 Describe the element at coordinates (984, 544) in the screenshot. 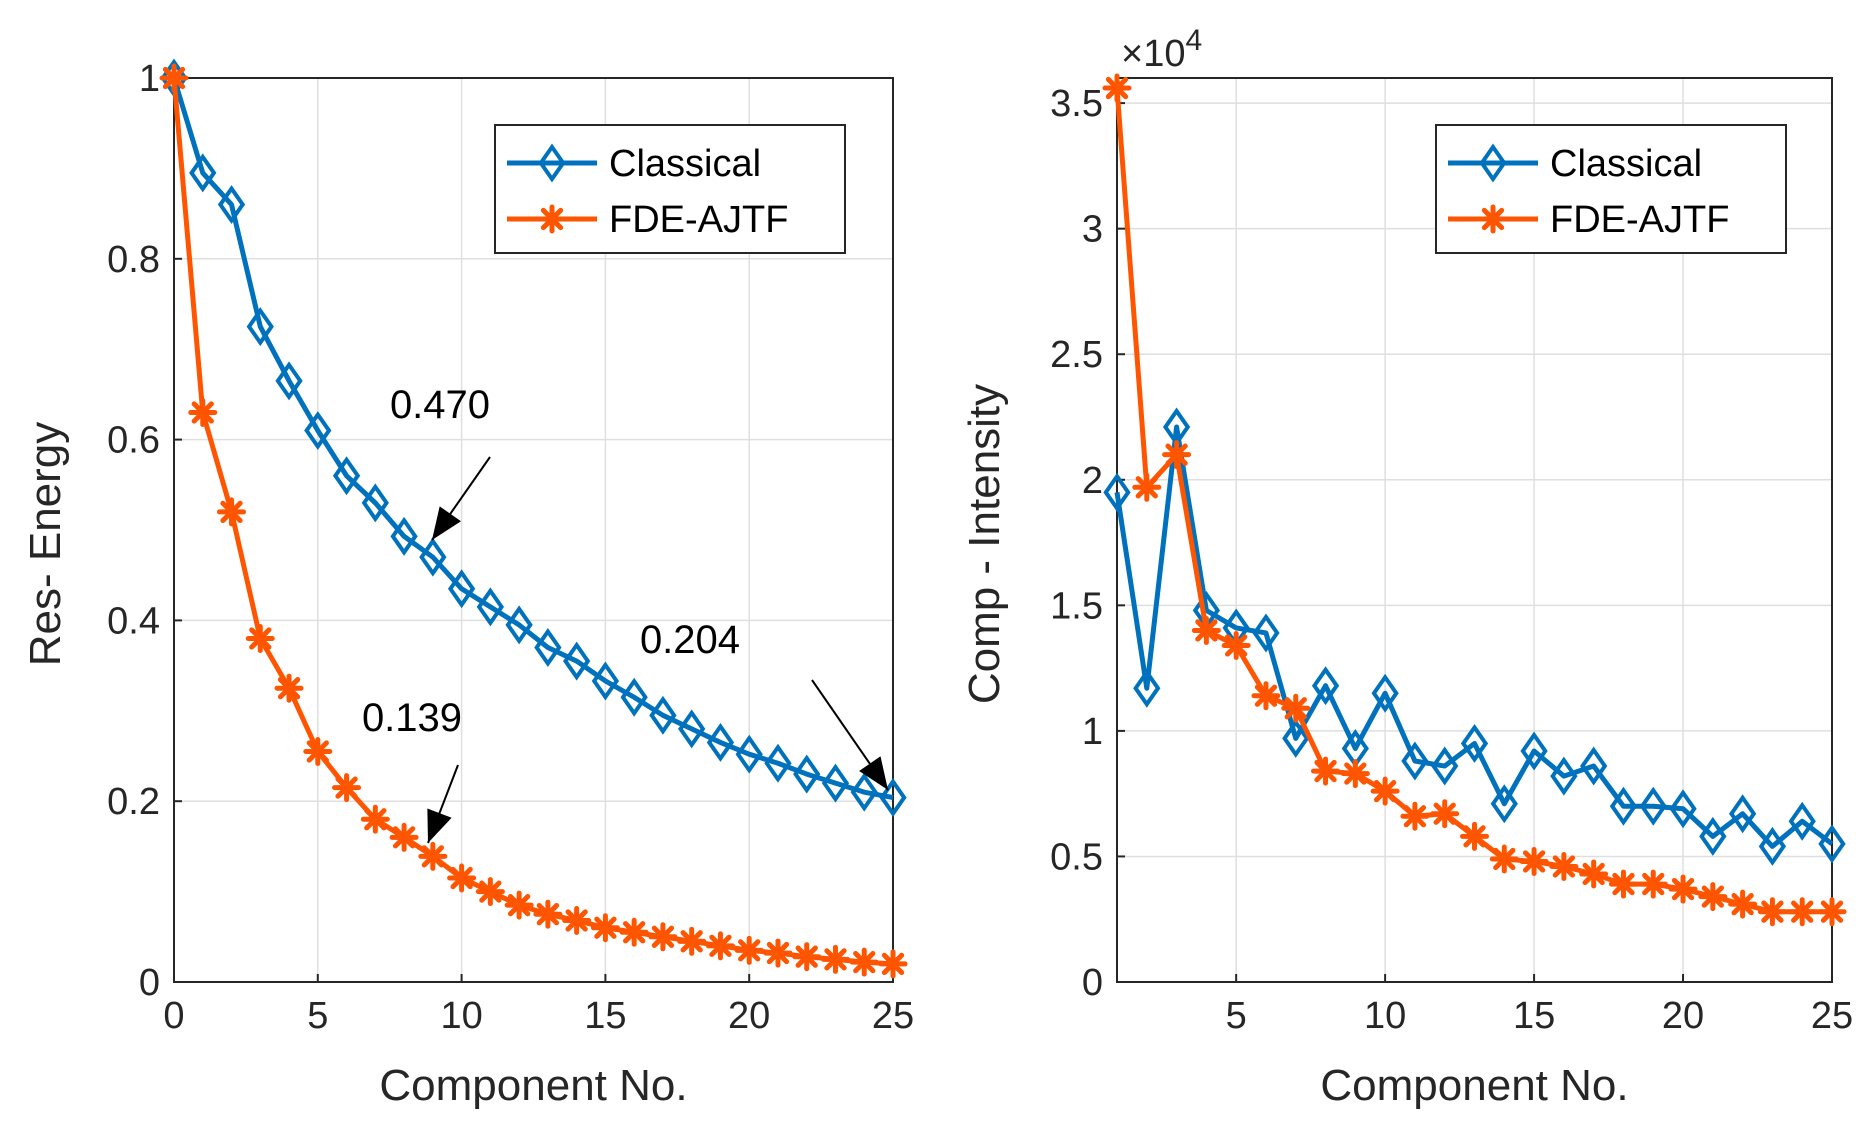

I see `y-axis-label: Comp - Intensity` at that location.